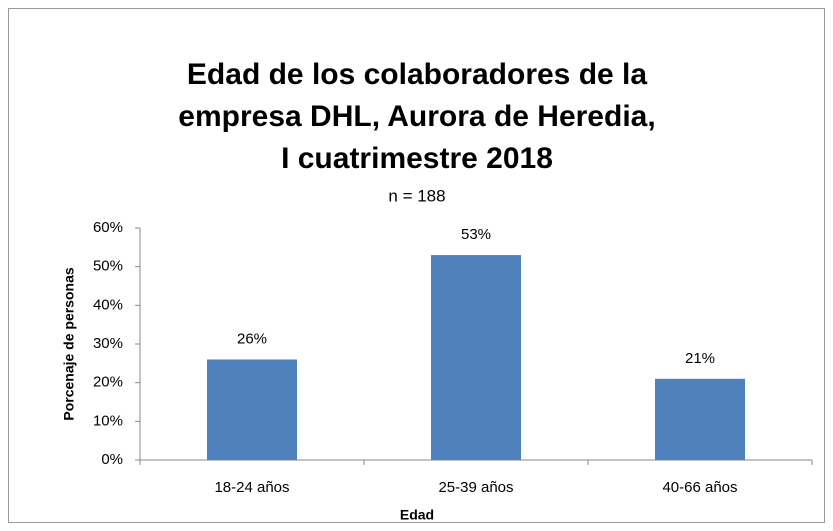 This screenshot has width=833, height=531. I want to click on y-axis-label: Porcenaje de personas, so click(69, 344).